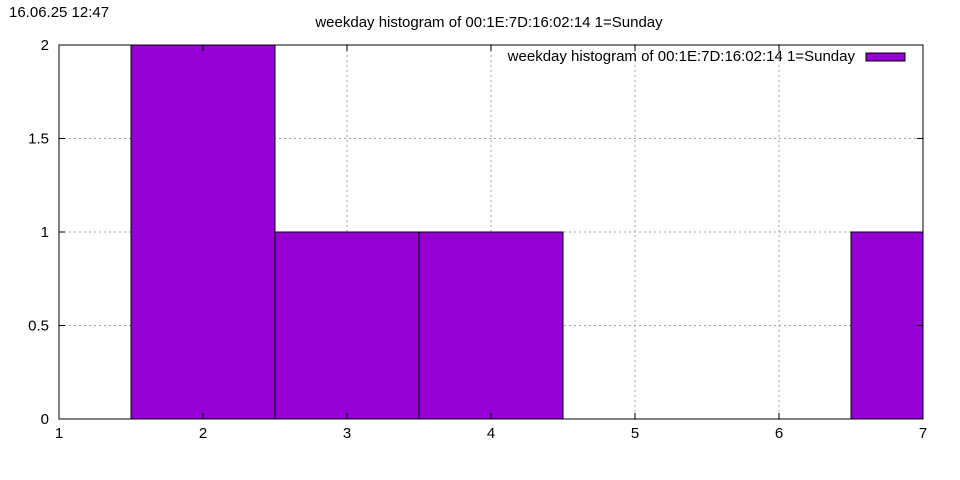  I want to click on y-tick-label: 0, so click(45, 419).